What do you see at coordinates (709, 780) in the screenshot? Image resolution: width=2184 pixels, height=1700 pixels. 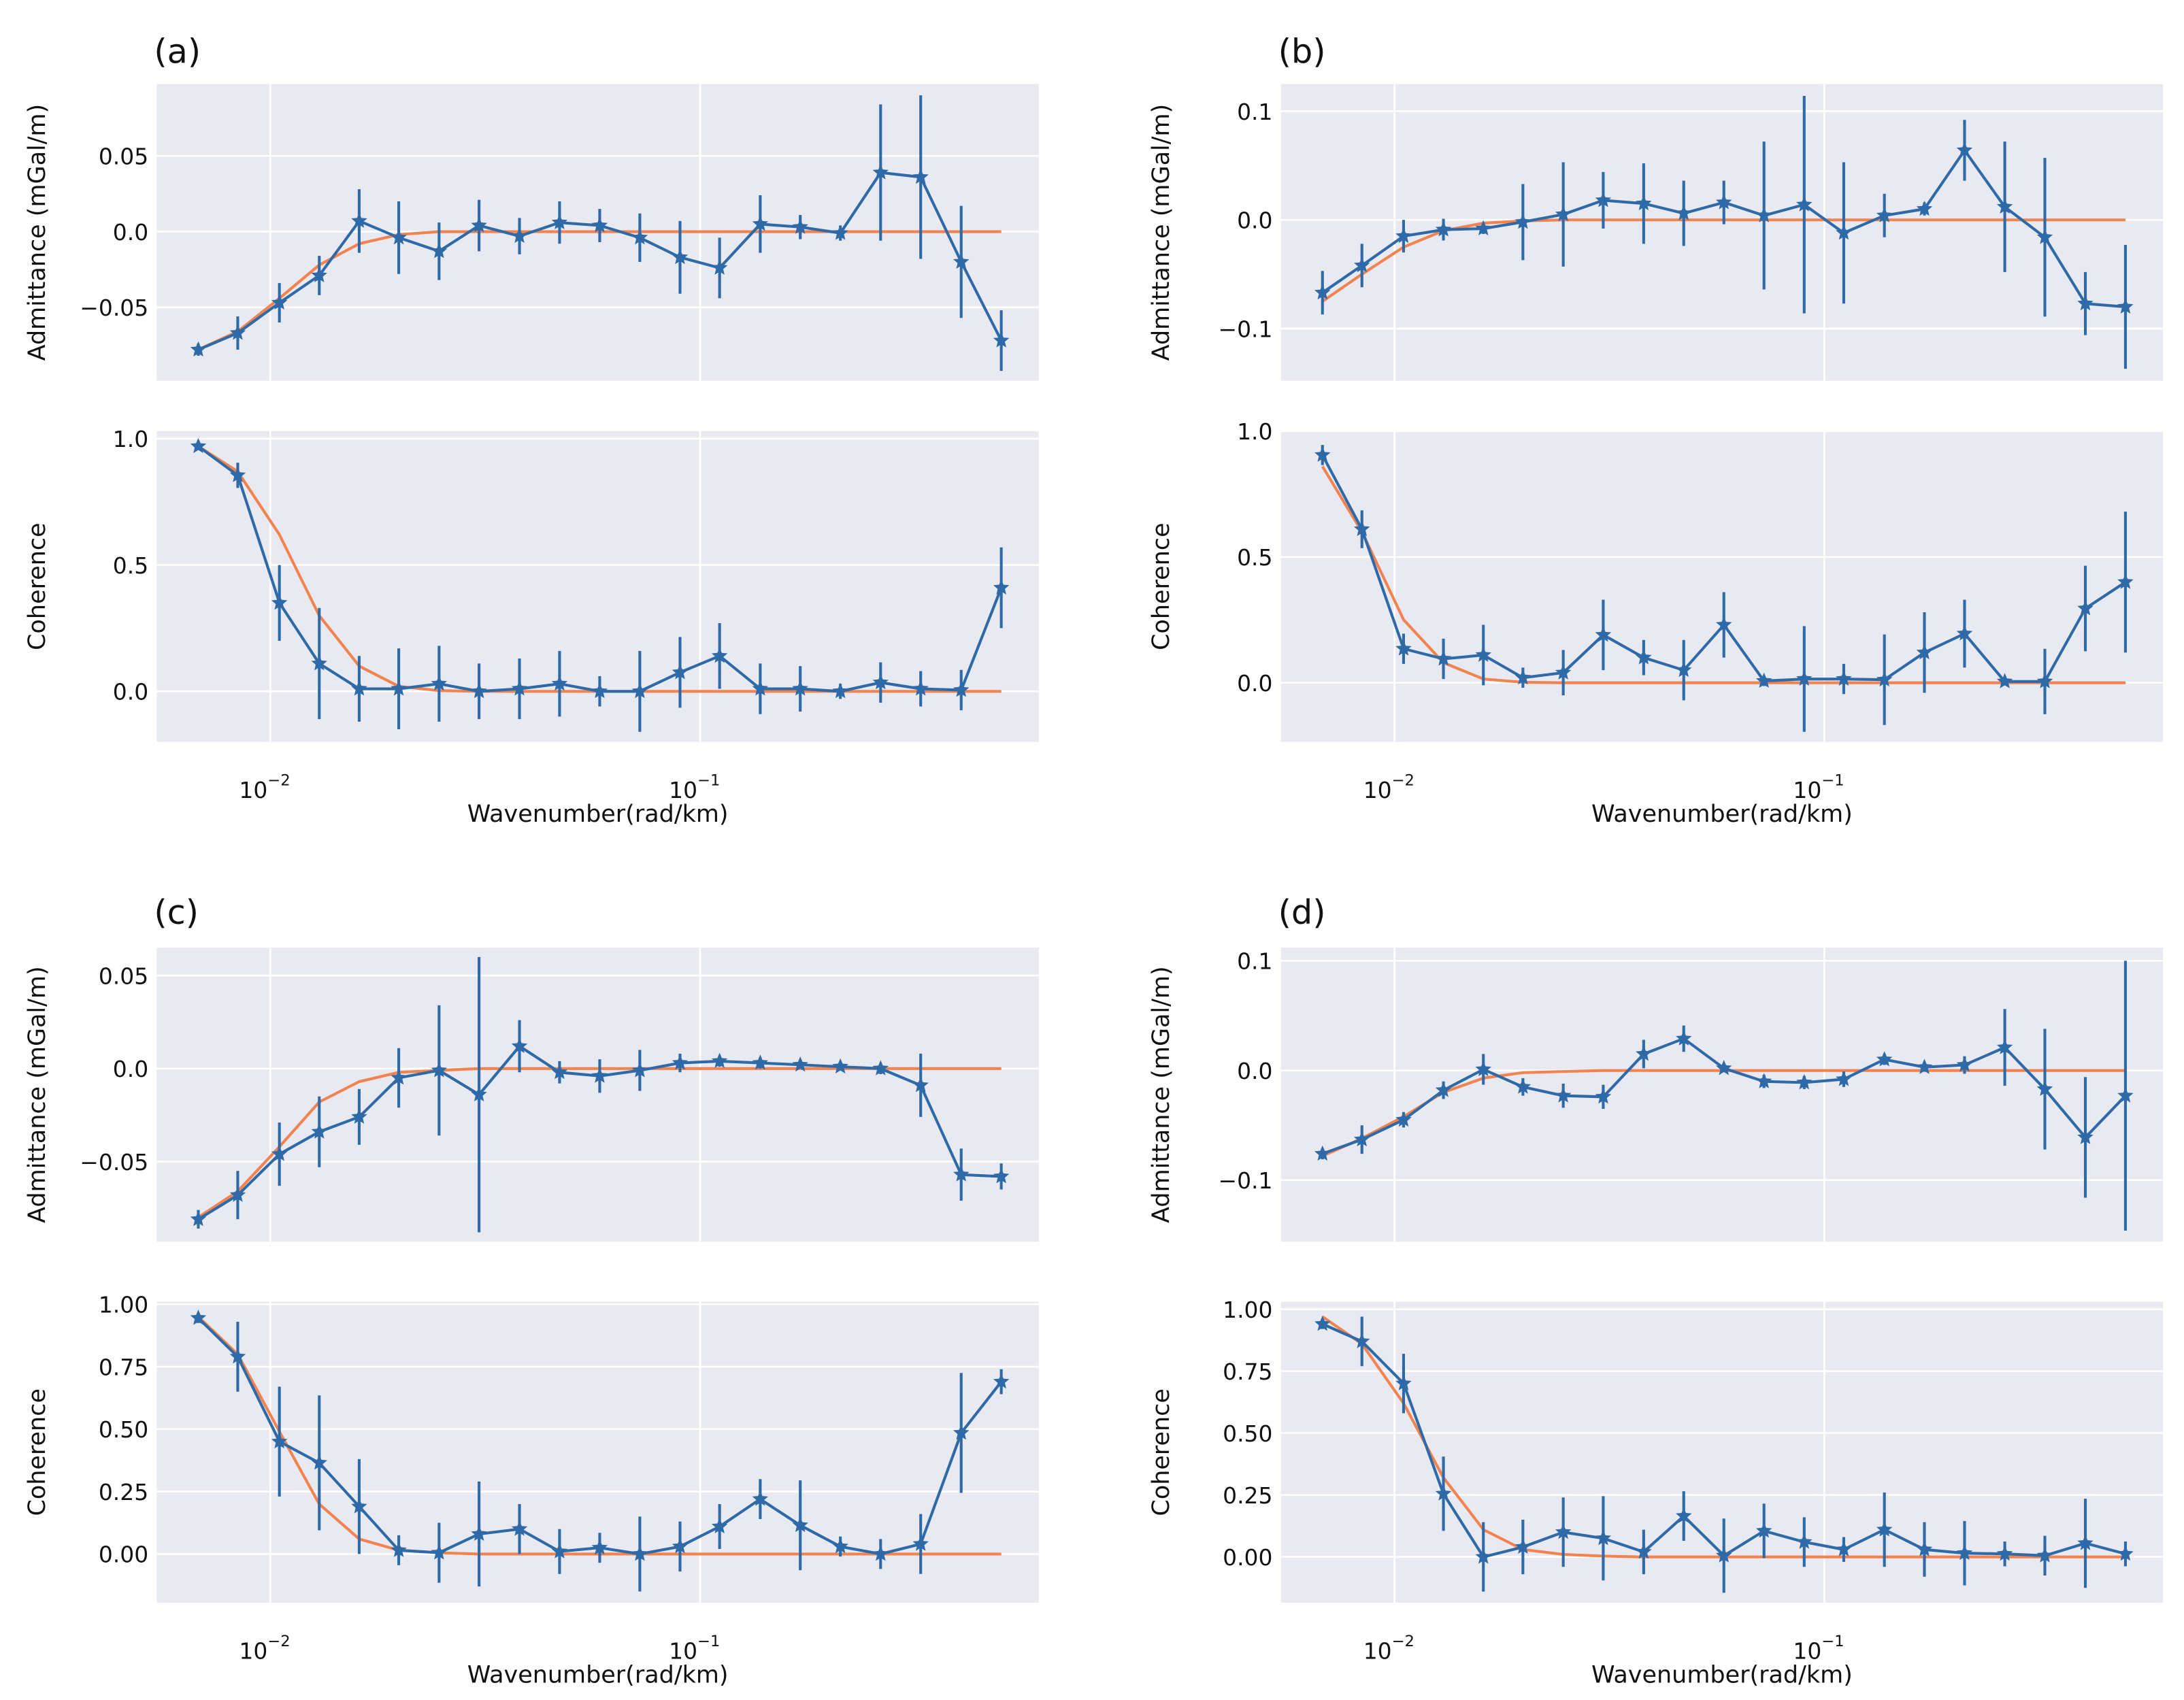 I see `x-tick-exponent: −1` at bounding box center [709, 780].